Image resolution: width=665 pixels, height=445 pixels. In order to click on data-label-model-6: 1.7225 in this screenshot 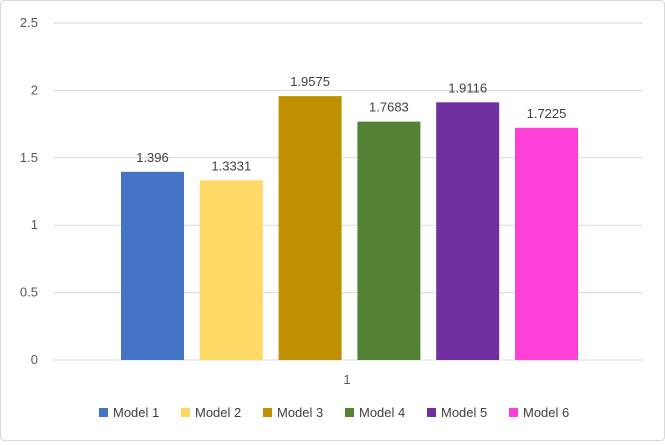, I will do `click(547, 113)`.